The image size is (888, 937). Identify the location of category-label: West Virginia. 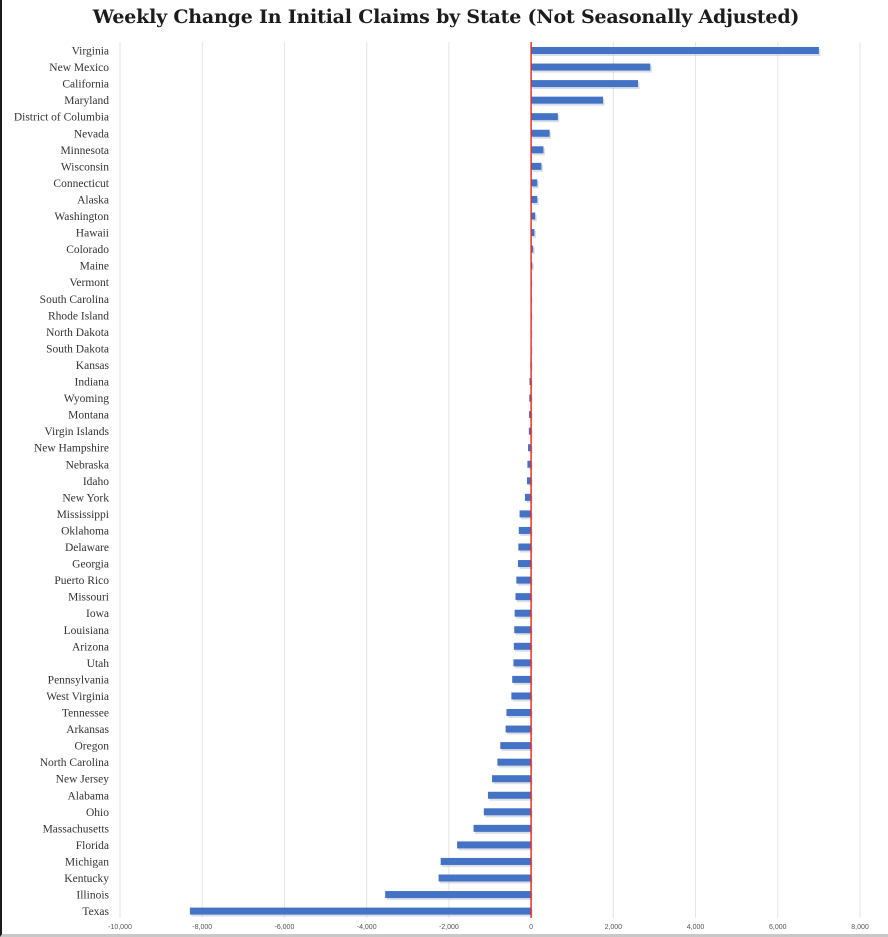
(77, 697).